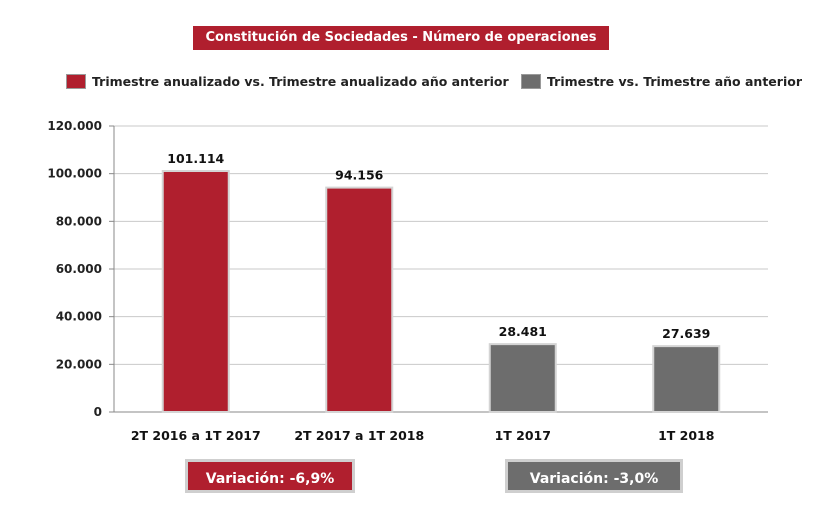 This screenshot has height=531, width=823. I want to click on legend-label-quarterly: Trimestre vs. Trimestre año anterior, so click(674, 81).